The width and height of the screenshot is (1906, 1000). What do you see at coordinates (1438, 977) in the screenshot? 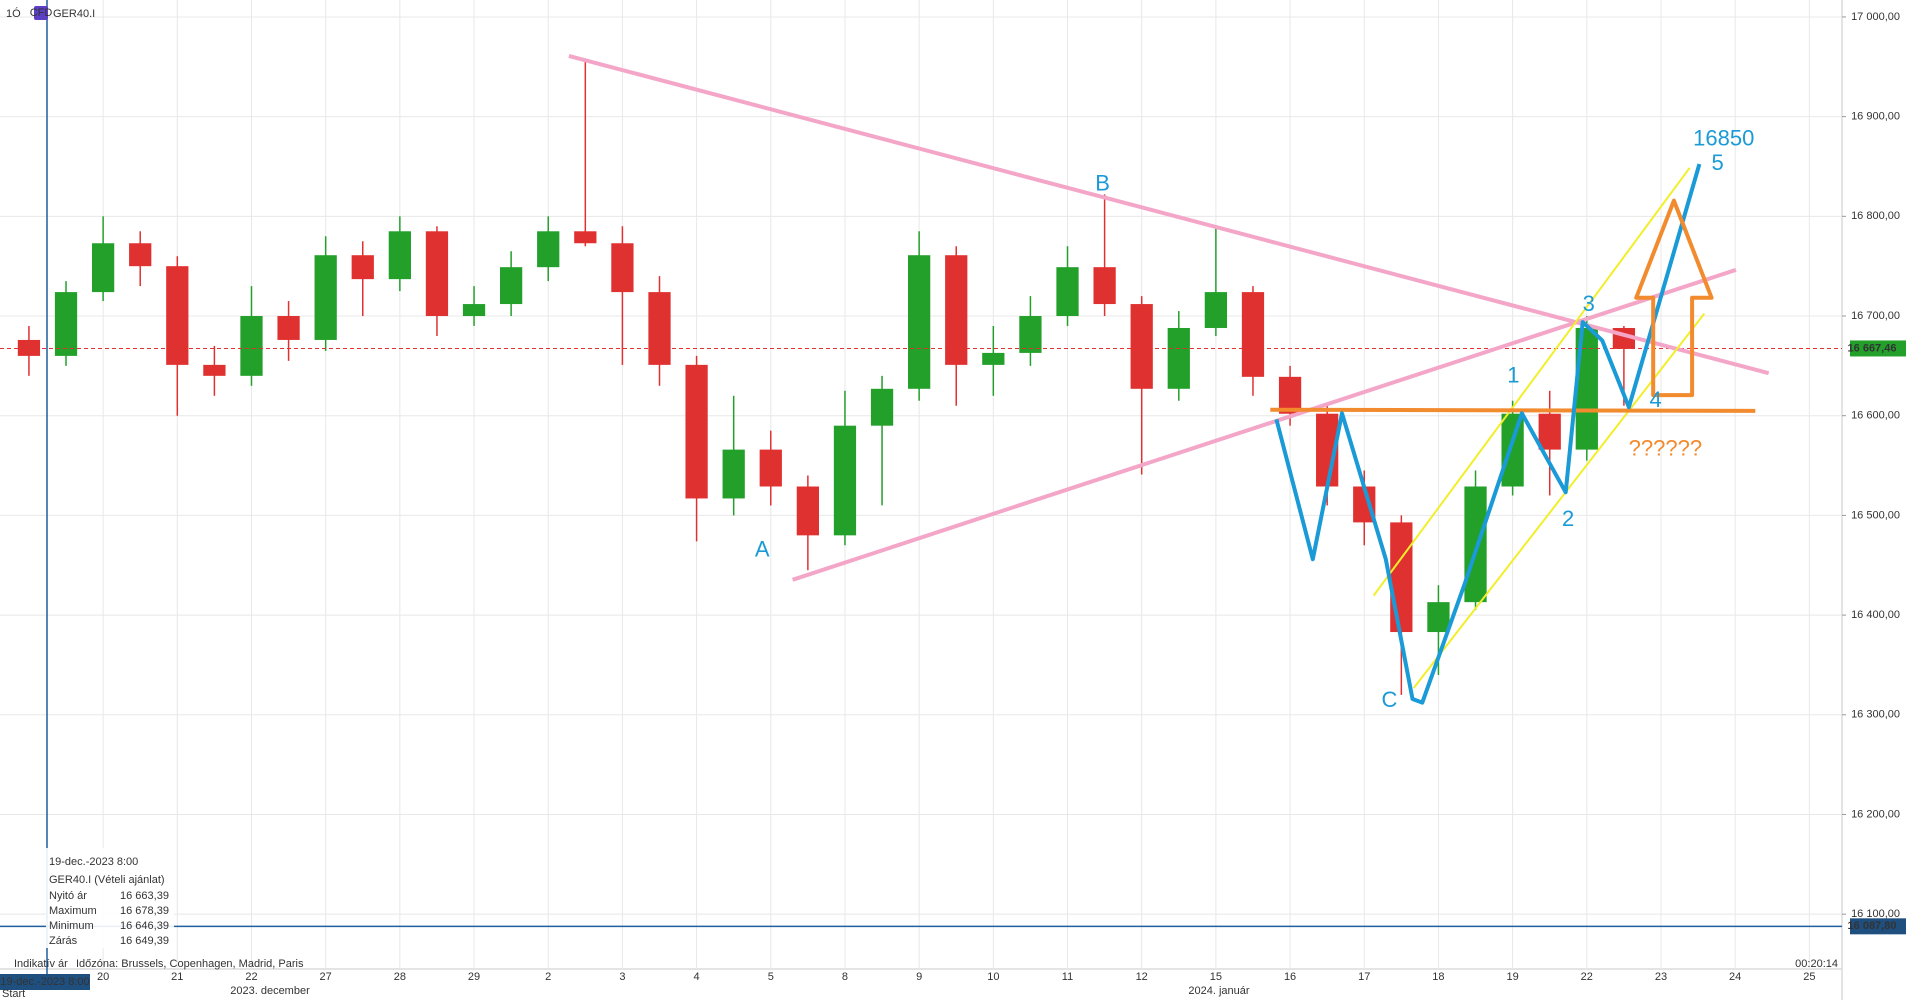
I see `x-tick-label: 18` at bounding box center [1438, 977].